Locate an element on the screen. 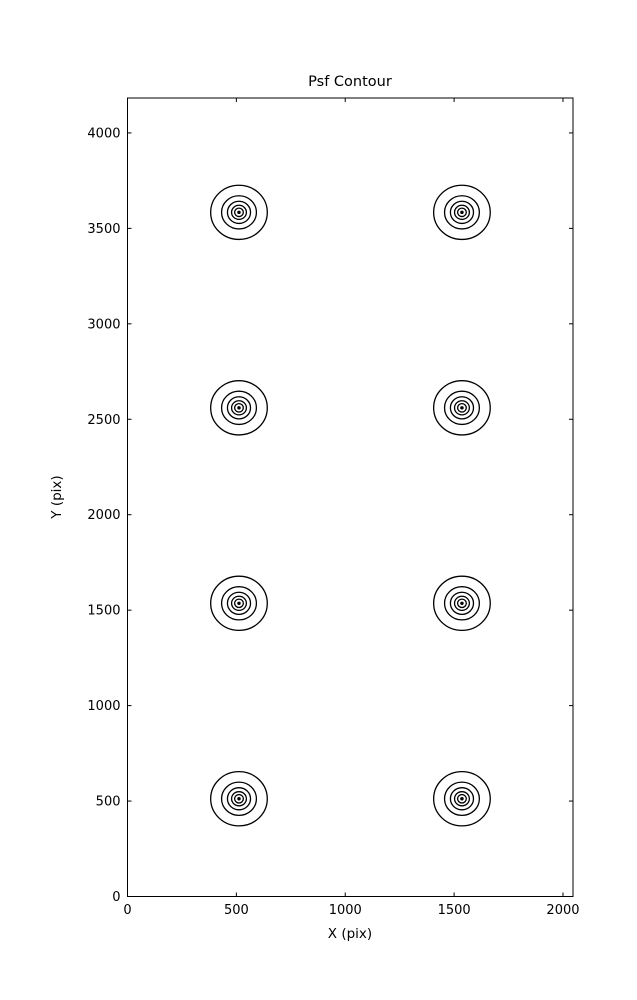 The width and height of the screenshot is (637, 1000). x-tick-label: 0 is located at coordinates (127, 910).